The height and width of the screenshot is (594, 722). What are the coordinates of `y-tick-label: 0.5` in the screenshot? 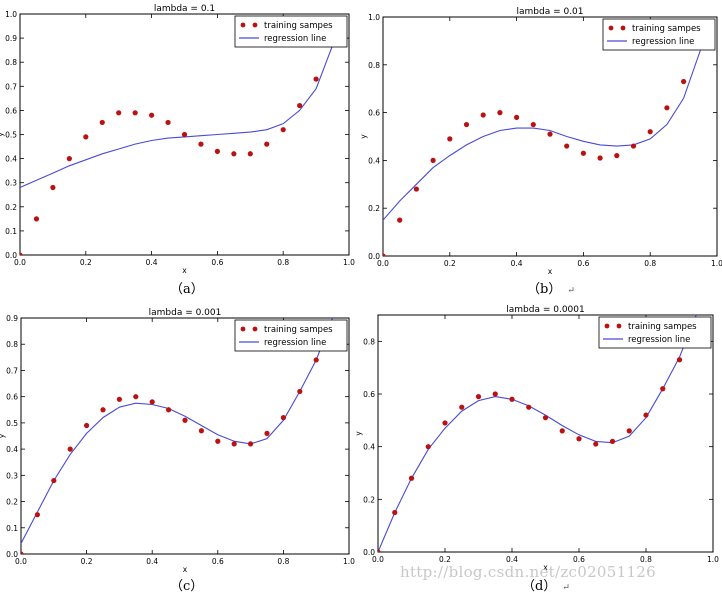 It's located at (12, 423).